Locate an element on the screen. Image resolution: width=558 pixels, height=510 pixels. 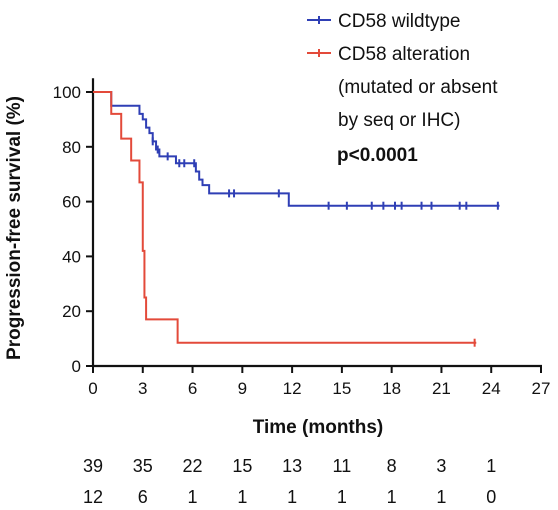
risk-cell: 22 is located at coordinates (193, 466).